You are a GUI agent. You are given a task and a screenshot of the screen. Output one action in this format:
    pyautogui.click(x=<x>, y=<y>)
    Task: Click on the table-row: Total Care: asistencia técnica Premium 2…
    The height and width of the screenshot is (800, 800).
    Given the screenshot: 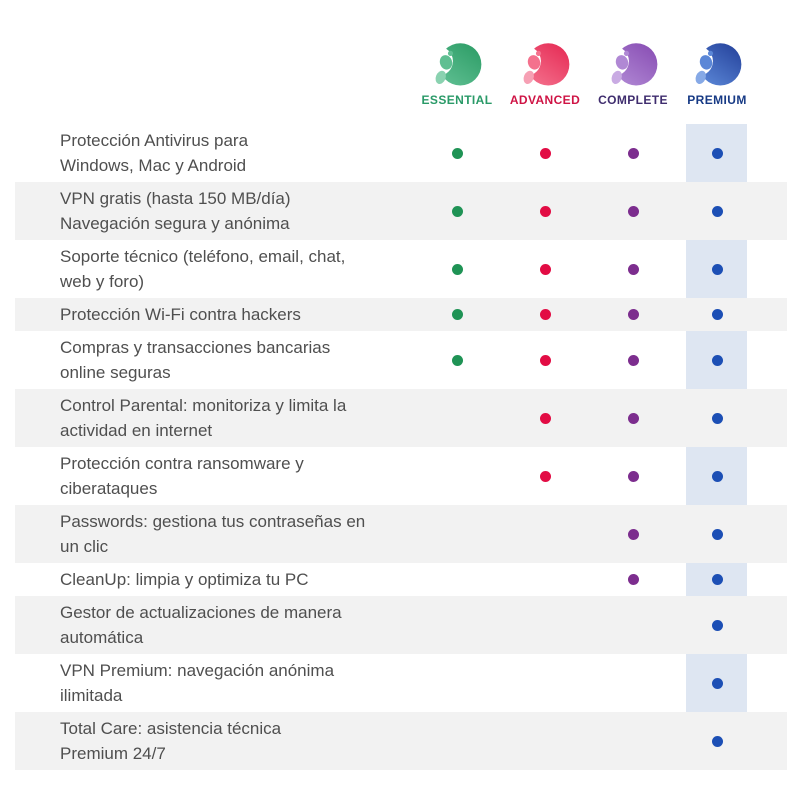 What is the action you would take?
    pyautogui.click(x=401, y=741)
    